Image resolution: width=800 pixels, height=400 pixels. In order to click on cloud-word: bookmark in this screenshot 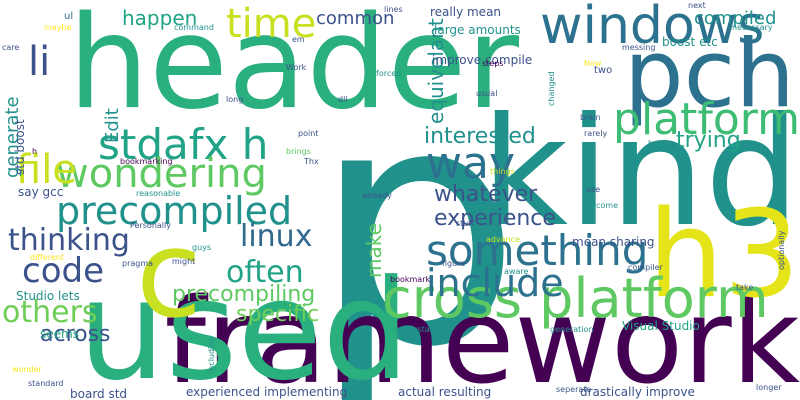, I will do `click(410, 280)`.